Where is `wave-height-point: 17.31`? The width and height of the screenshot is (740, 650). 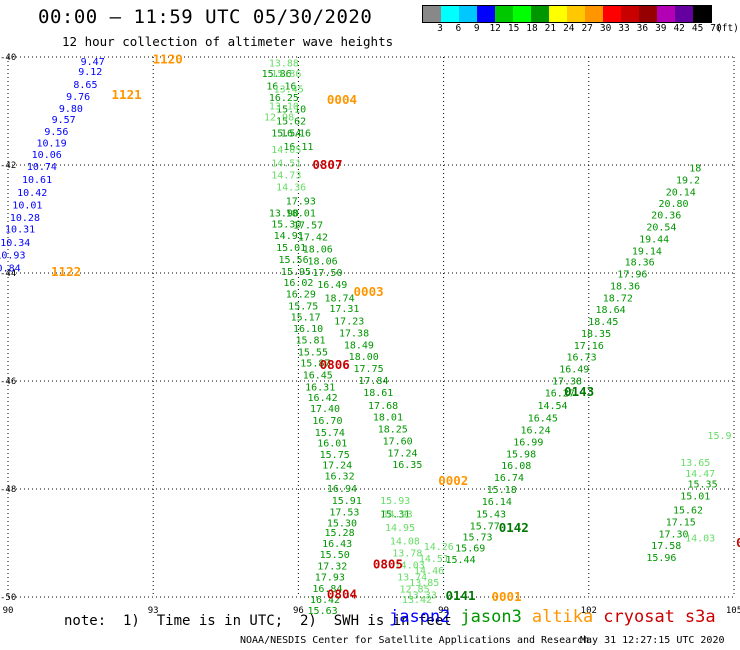 wave-height-point: 17.31 is located at coordinates (344, 309).